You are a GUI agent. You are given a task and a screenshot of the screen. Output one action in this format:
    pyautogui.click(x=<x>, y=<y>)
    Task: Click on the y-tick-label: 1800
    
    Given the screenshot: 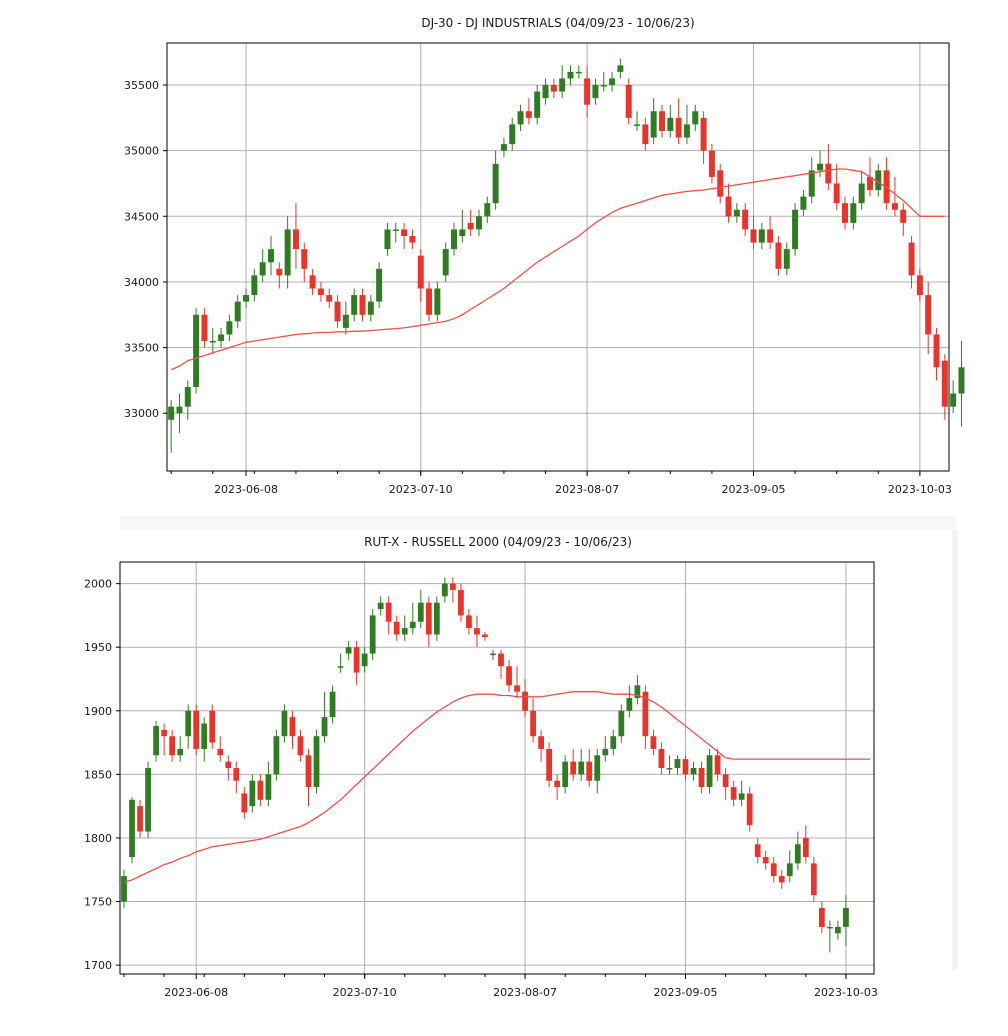 What is the action you would take?
    pyautogui.click(x=98, y=838)
    